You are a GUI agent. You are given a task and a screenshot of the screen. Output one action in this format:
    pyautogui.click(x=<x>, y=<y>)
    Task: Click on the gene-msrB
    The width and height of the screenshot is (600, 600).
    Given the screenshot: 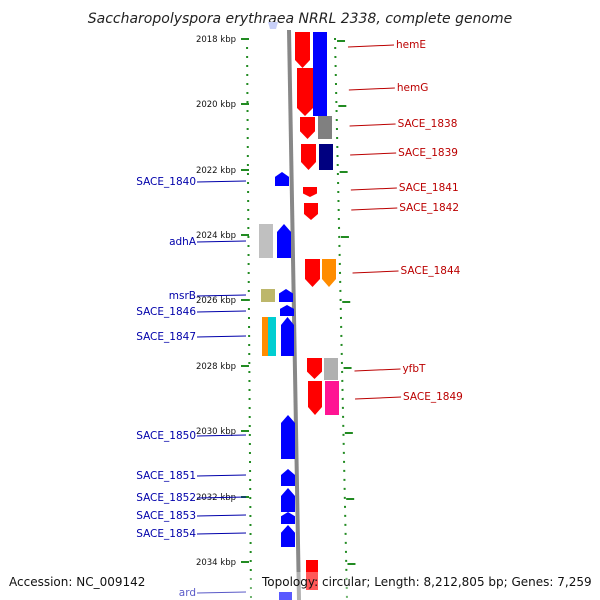 What is the action you would take?
    pyautogui.click(x=286, y=295)
    